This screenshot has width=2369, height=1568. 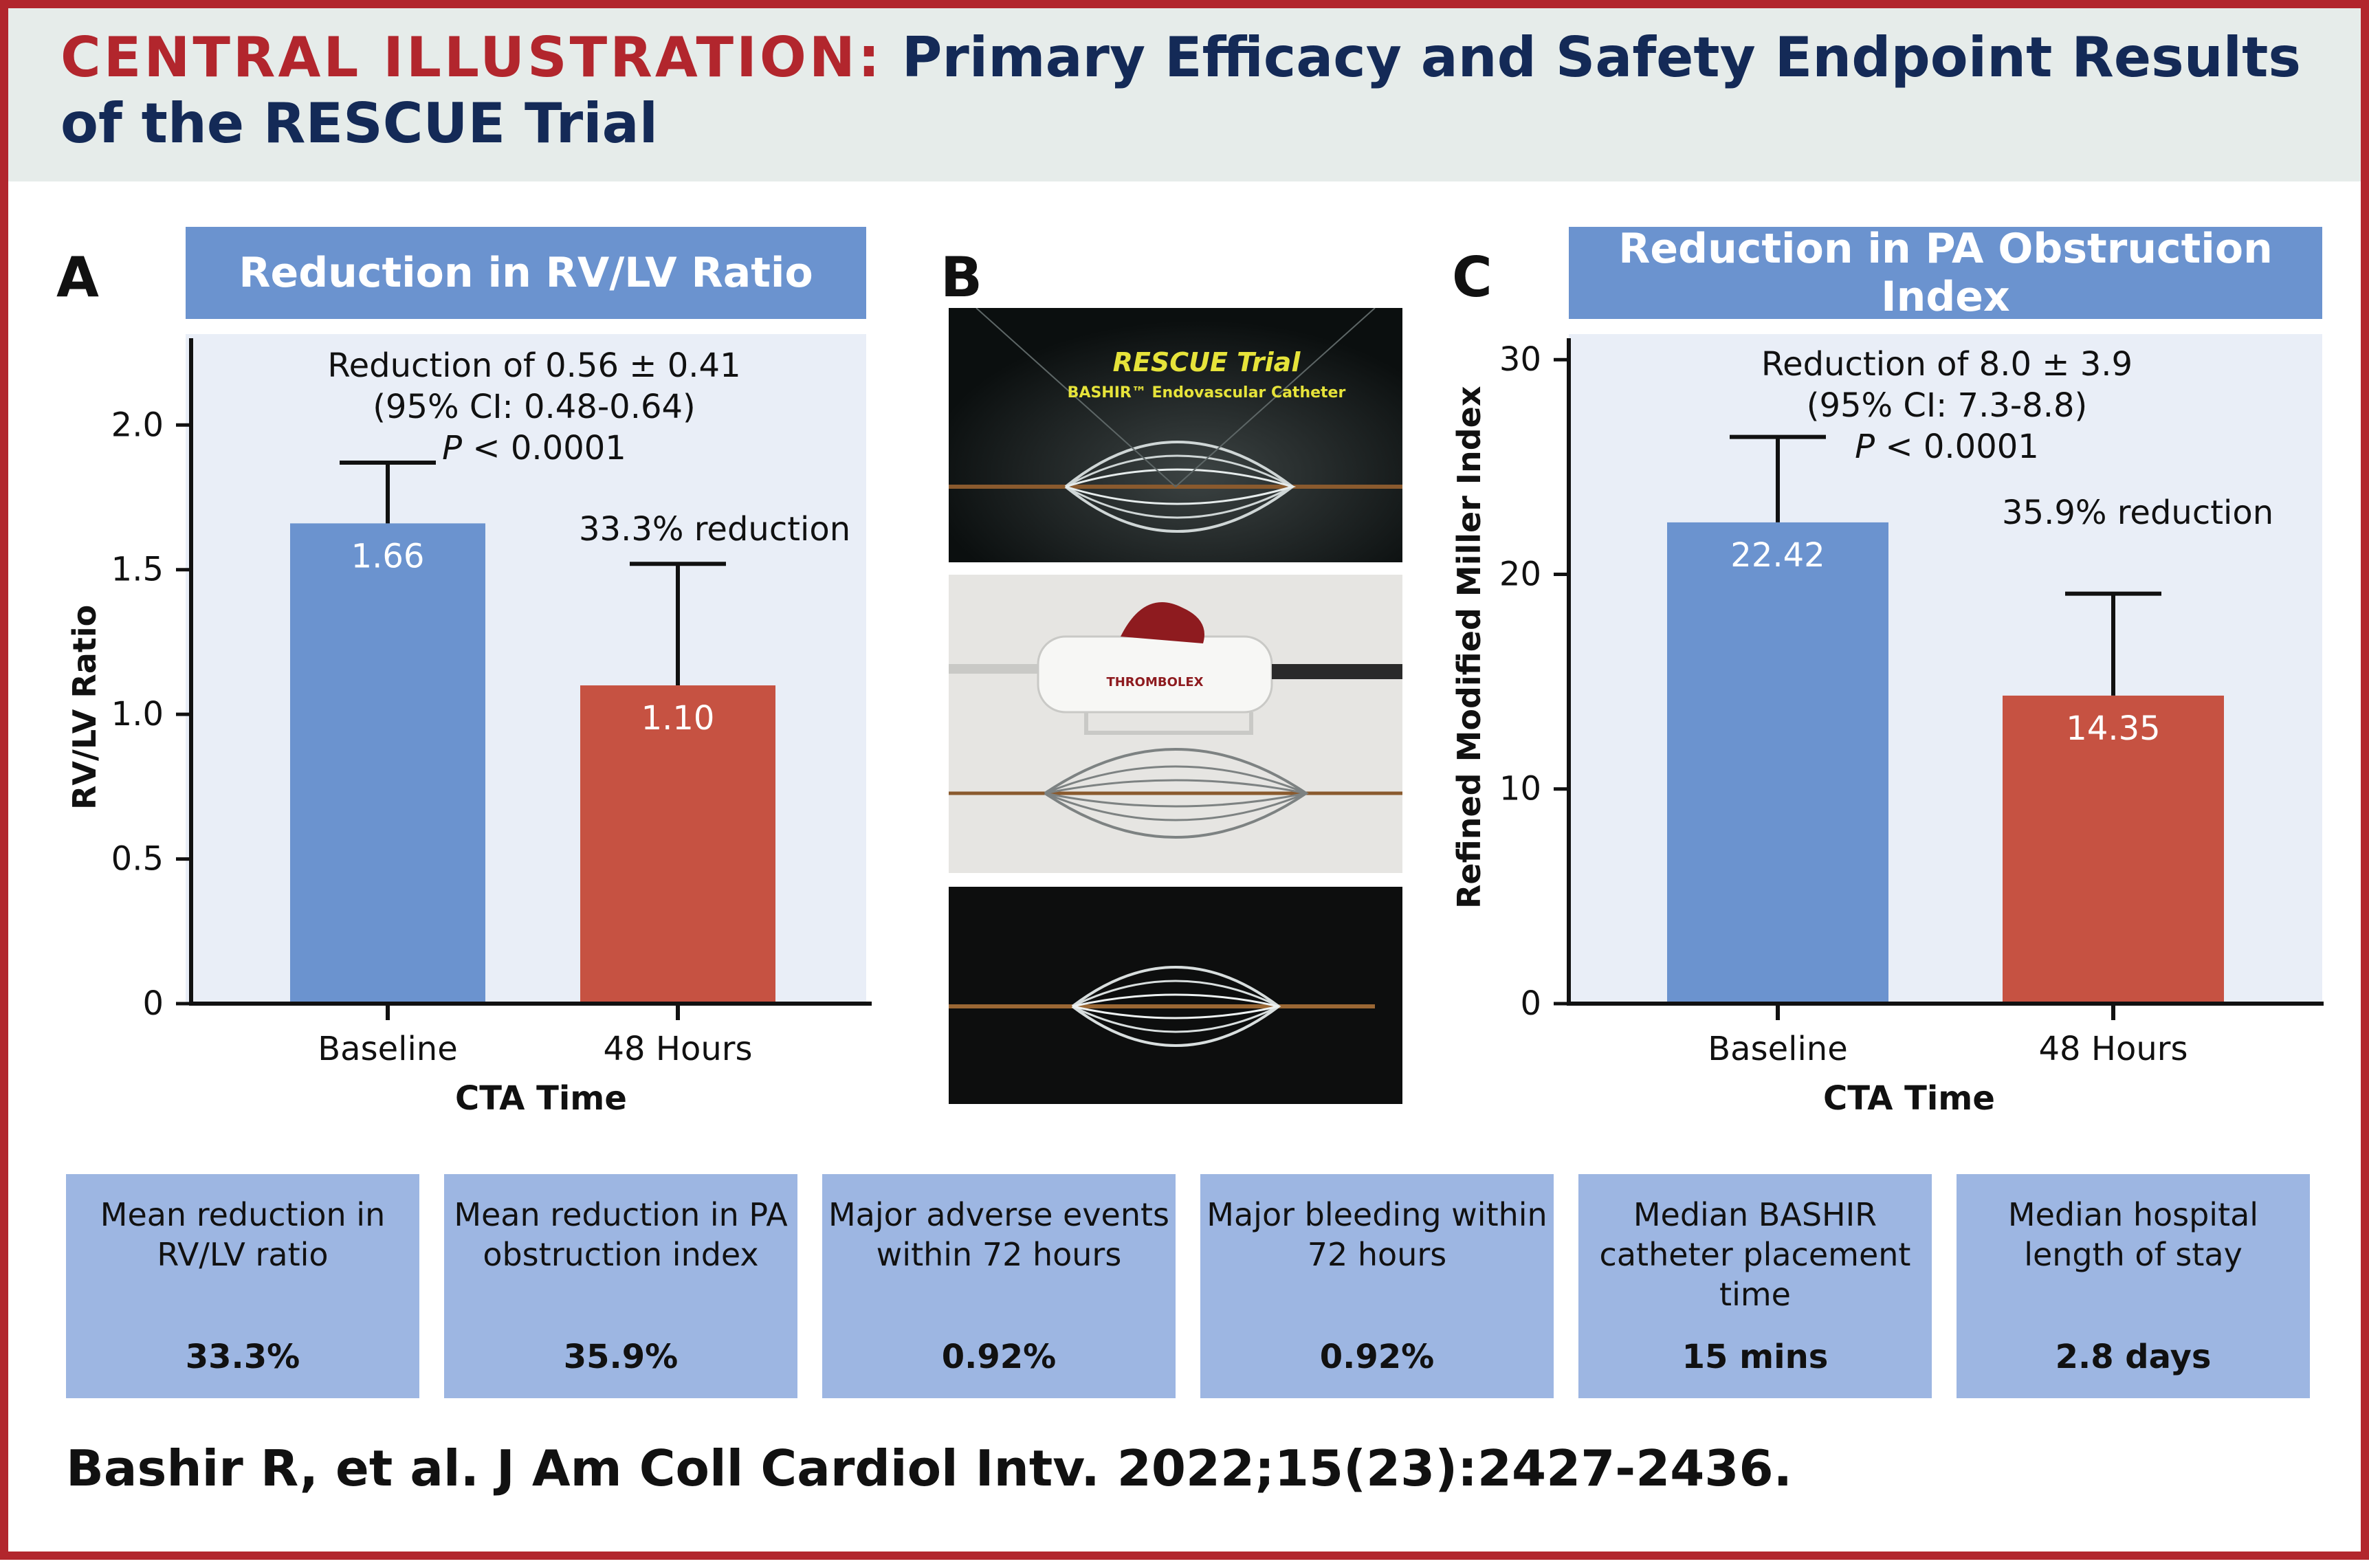 What do you see at coordinates (1154, 682) in the screenshot?
I see `photo-middle-brand: THROMBOLEX` at bounding box center [1154, 682].